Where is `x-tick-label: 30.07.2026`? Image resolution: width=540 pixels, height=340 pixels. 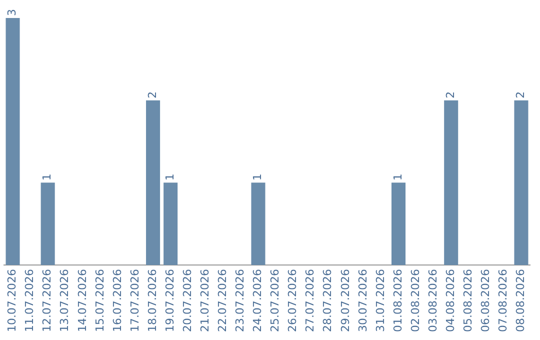
x-tick-label: 30.07.2026 is located at coordinates (363, 300).